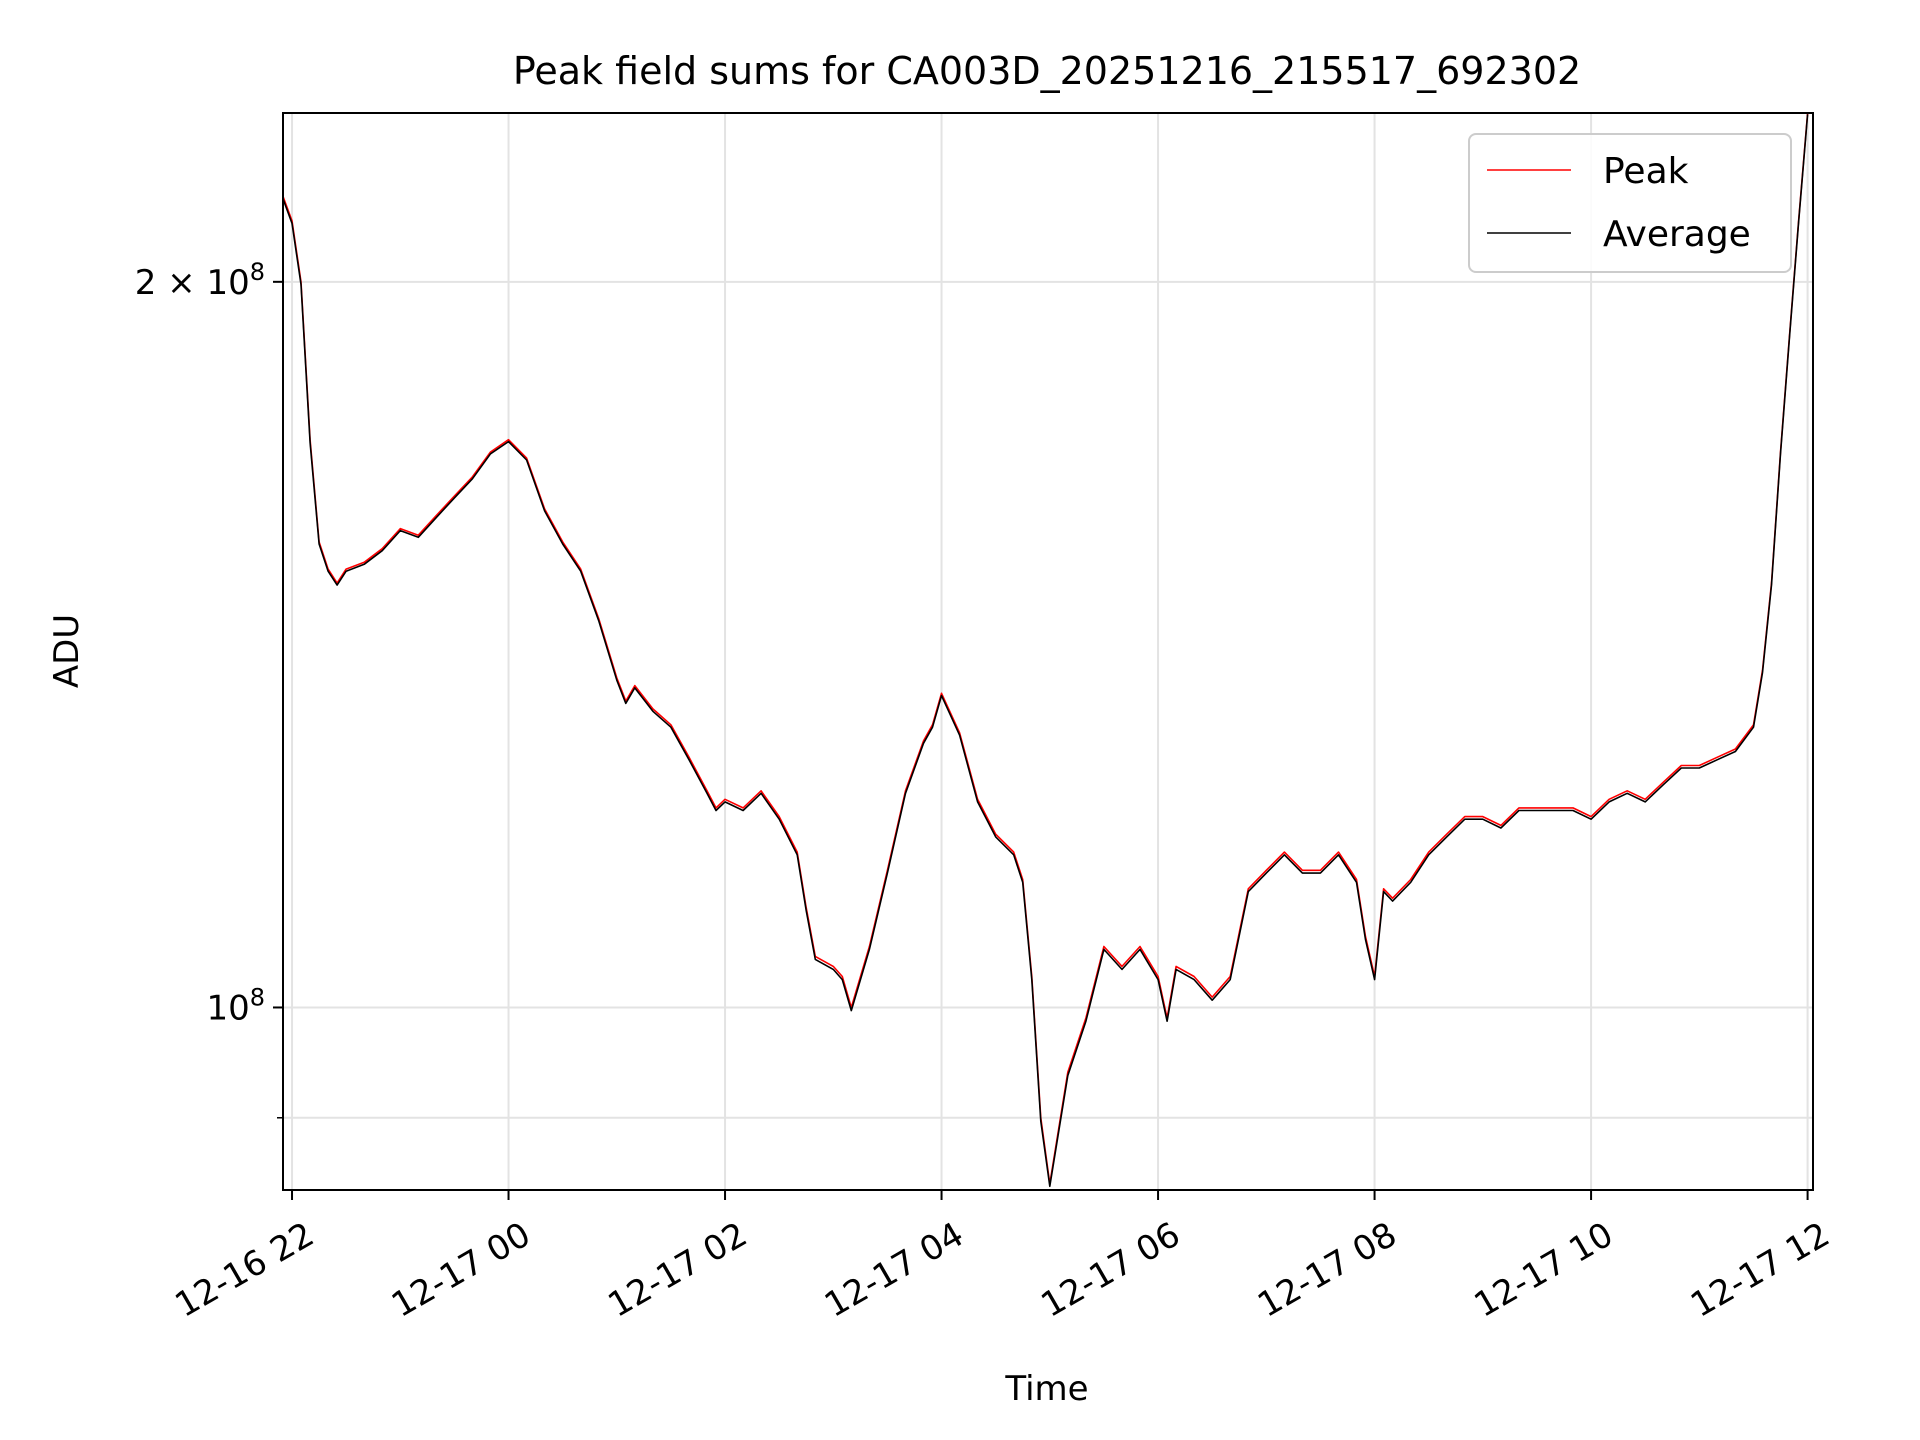 The height and width of the screenshot is (1440, 1920). I want to click on y-axis: 2 × 108 108, so click(209, 688).